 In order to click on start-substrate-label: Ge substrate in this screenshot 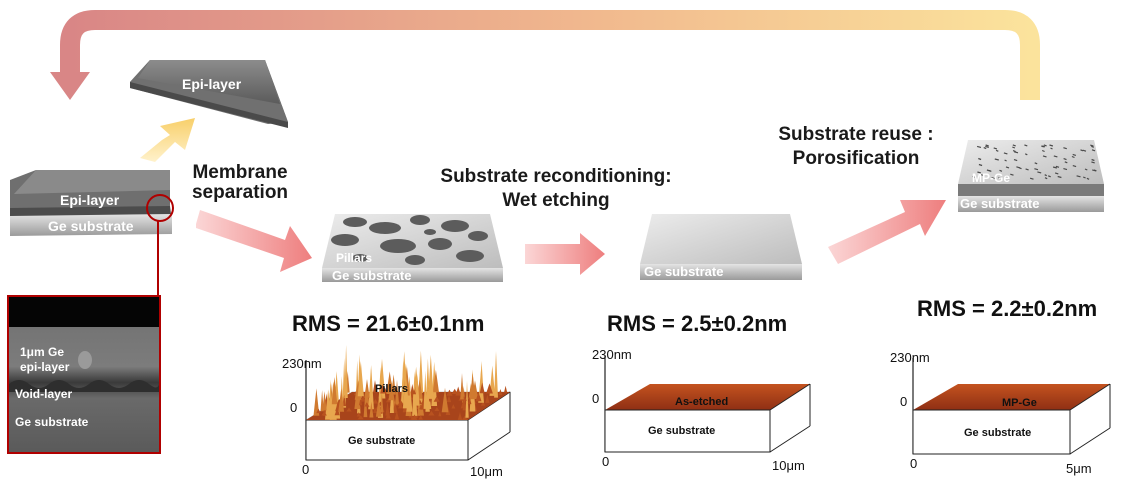, I will do `click(91, 226)`.